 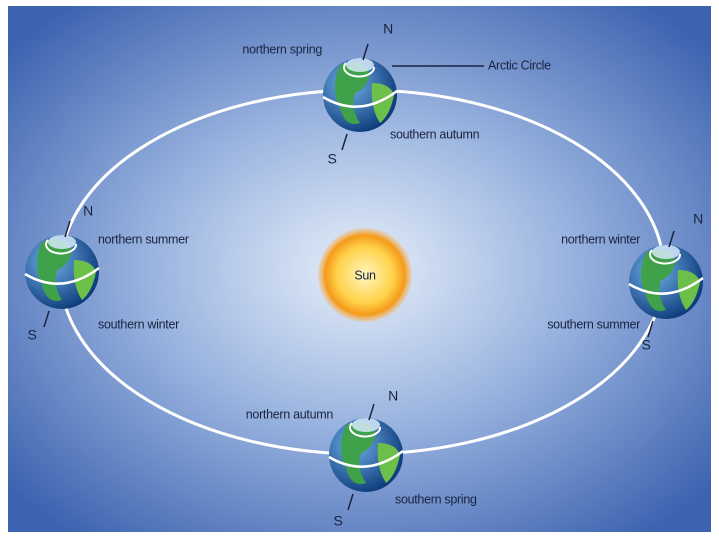 I want to click on sun, so click(x=365, y=275).